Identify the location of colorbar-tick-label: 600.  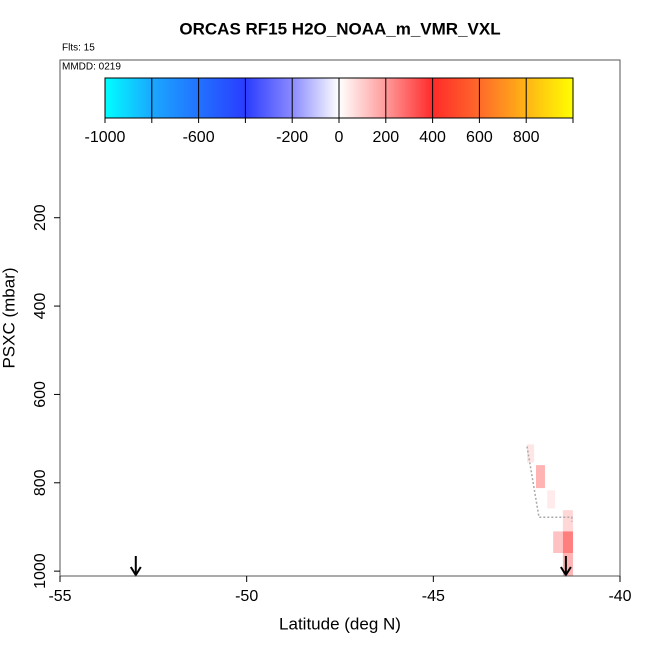
(479, 137).